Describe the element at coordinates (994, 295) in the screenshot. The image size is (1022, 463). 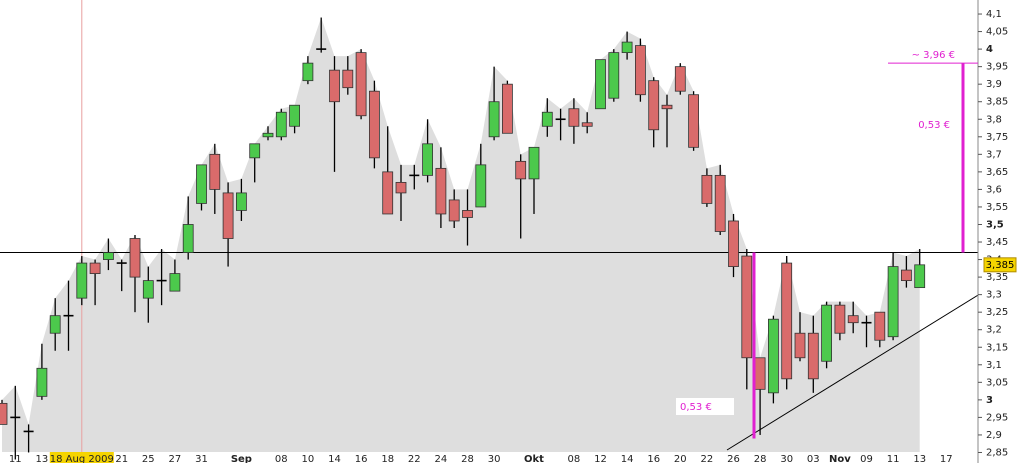
I see `y-tick-label: 3,3` at that location.